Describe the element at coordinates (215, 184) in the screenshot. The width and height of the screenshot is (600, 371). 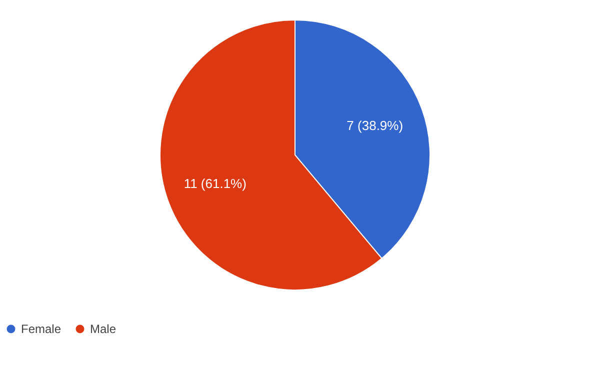
I see `data-label: 11 (61.1%)` at that location.